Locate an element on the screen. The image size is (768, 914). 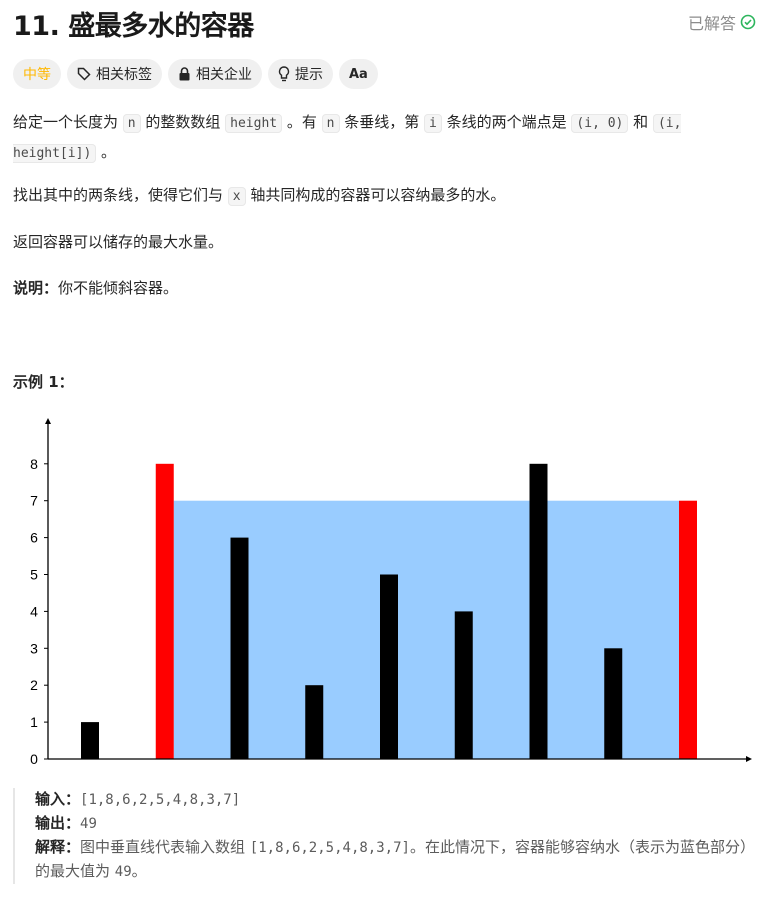
note-text: 你不能倾斜容器。 is located at coordinates (118, 288).